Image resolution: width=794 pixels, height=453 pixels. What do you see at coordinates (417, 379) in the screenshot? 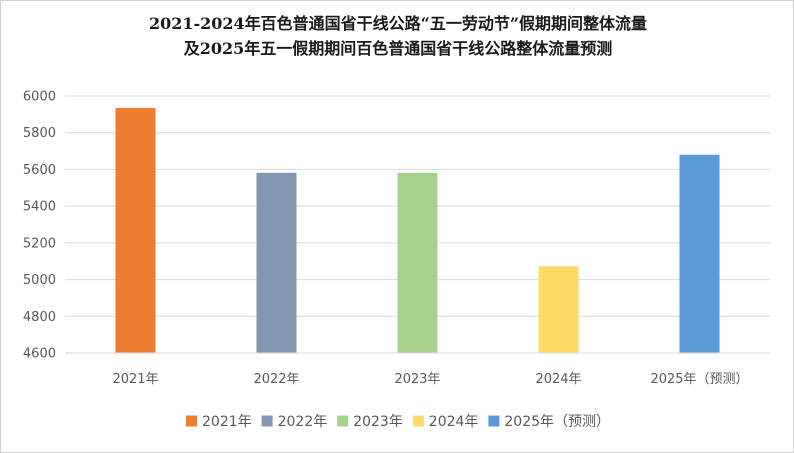
I see `x-tick-label-3: 2023年` at bounding box center [417, 379].